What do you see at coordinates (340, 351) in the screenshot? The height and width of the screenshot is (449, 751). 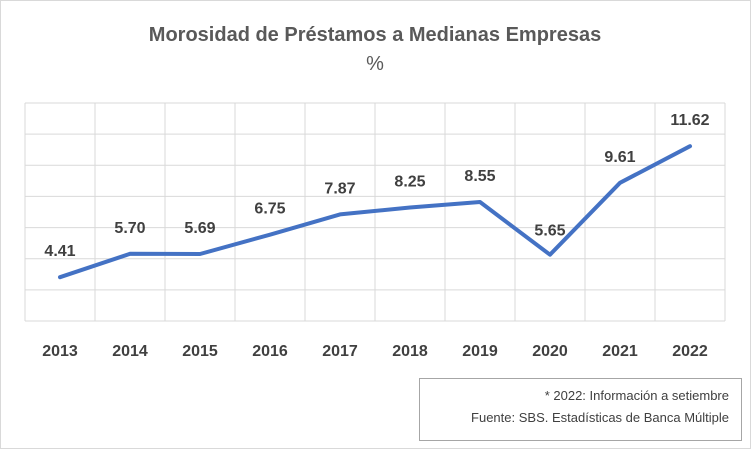 I see `x-tick-label: 2017` at bounding box center [340, 351].